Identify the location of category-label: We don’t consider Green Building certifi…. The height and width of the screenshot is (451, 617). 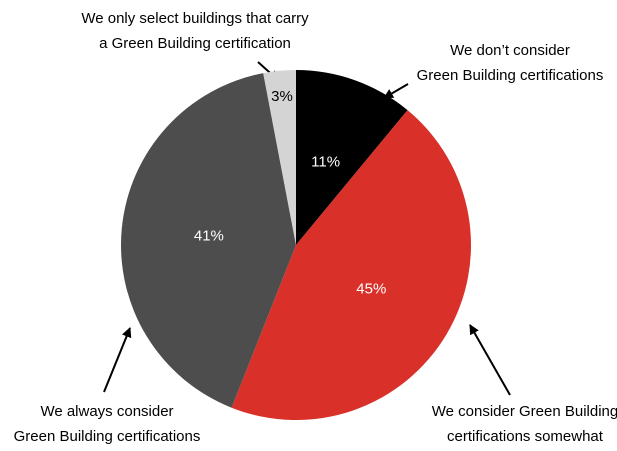
(510, 63).